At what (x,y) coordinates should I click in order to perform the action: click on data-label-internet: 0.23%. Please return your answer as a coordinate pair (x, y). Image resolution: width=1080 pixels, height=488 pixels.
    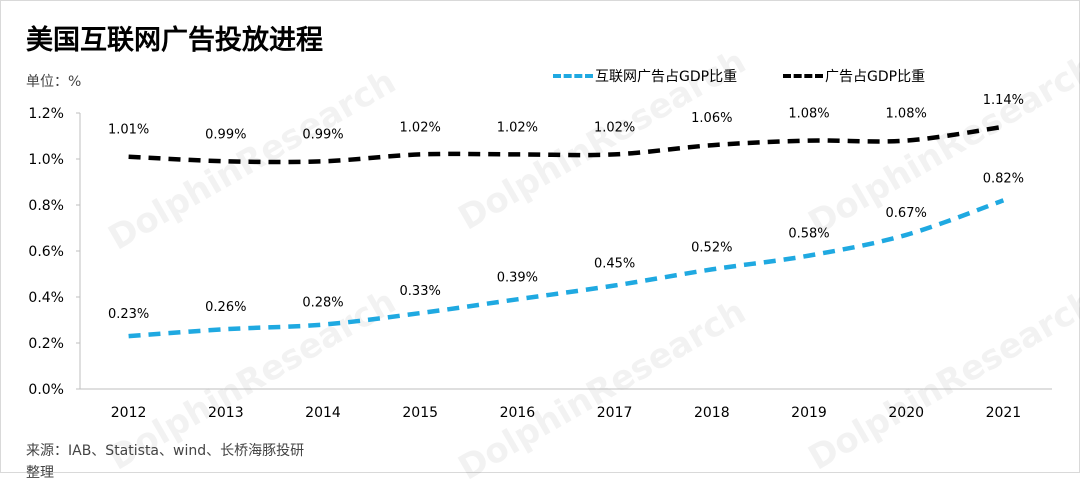
    Looking at the image, I should click on (128, 314).